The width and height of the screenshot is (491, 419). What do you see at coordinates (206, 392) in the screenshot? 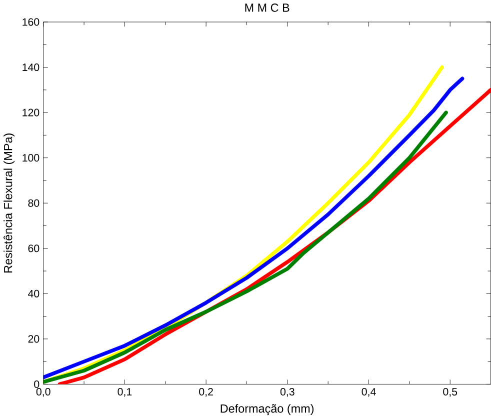
I see `x-tick-label: 0,2` at bounding box center [206, 392].